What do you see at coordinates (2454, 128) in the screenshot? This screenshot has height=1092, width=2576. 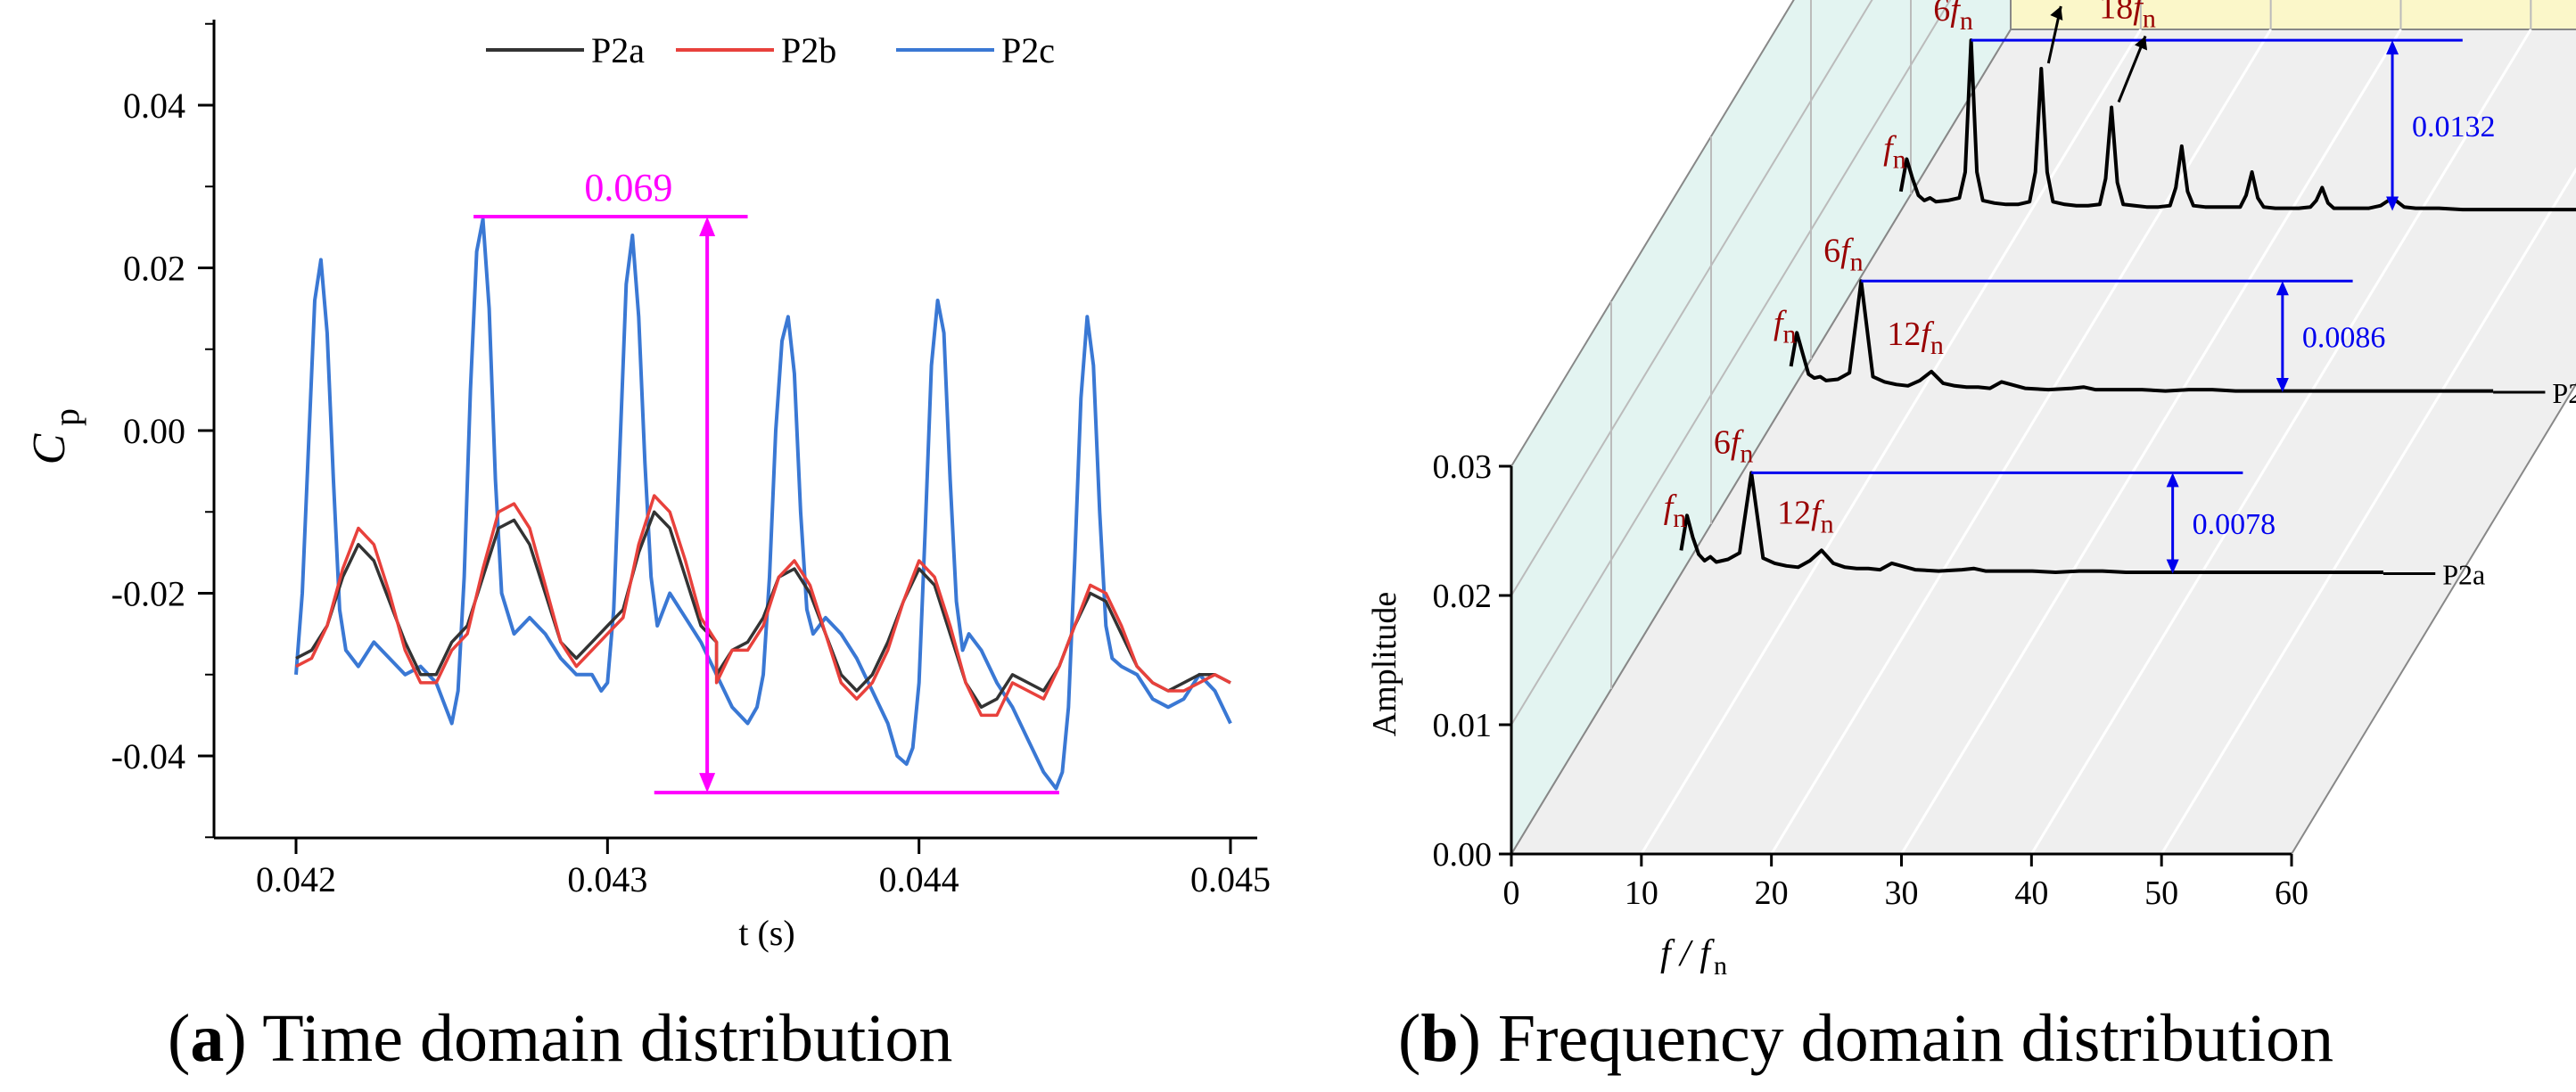 I see `peak-amplitude-label-p2c: 0.0132` at bounding box center [2454, 128].